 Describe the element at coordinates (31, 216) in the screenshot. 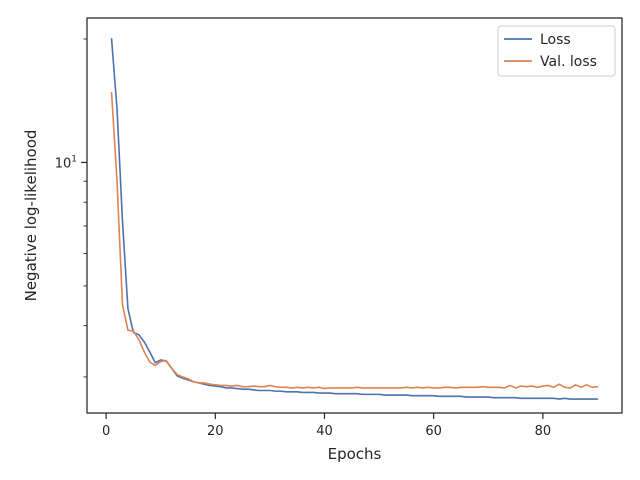

I see `y-axis-title: Negative log-likelihood` at that location.